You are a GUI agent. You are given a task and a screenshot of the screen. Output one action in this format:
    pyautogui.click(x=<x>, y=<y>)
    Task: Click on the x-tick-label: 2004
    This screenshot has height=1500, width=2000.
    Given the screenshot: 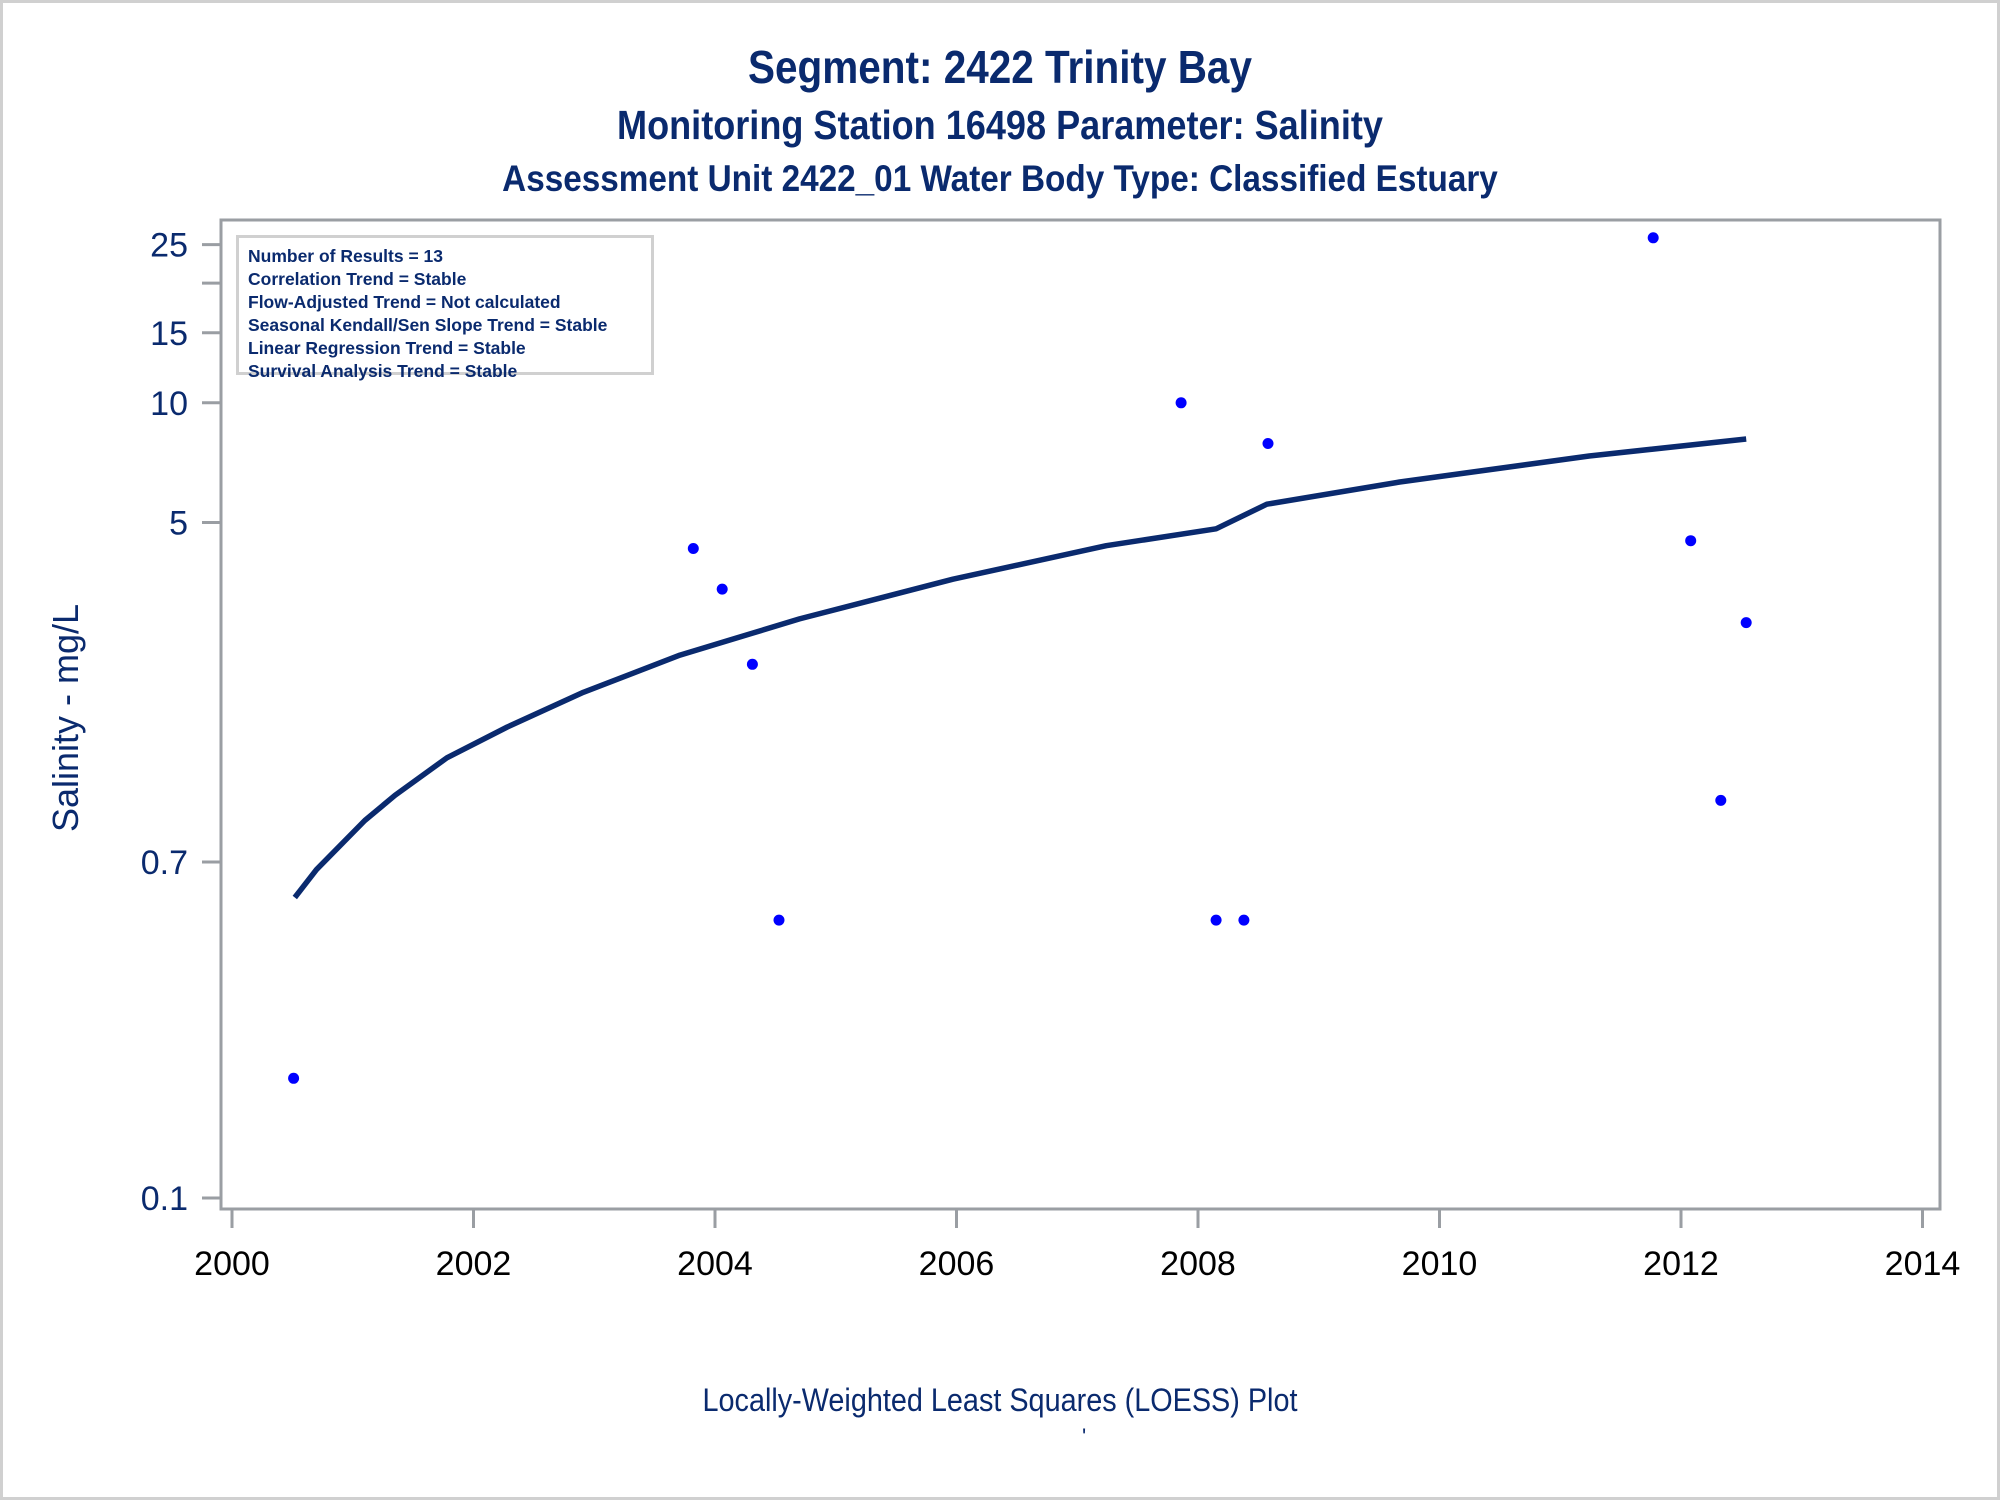 What is the action you would take?
    pyautogui.click(x=715, y=1264)
    